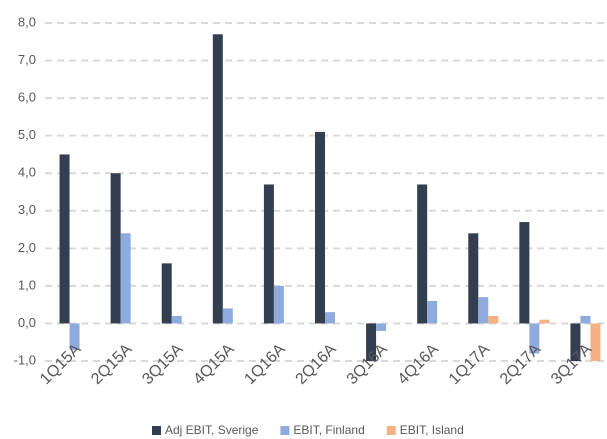 Image resolution: width=607 pixels, height=439 pixels. I want to click on y-tick-label: 0,0, so click(27, 322).